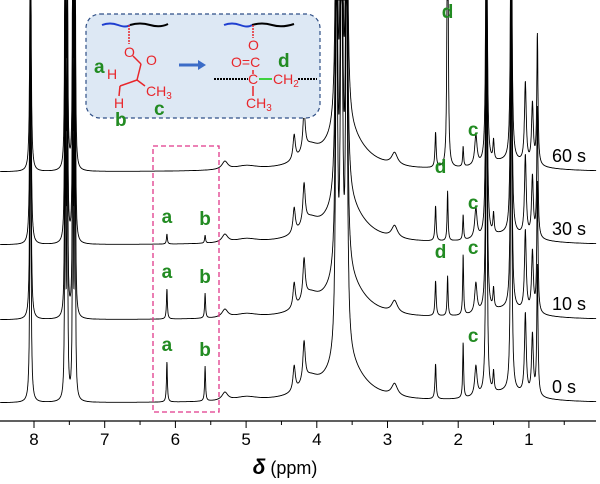  Describe the element at coordinates (159, 109) in the screenshot. I see `label-c: c` at that location.